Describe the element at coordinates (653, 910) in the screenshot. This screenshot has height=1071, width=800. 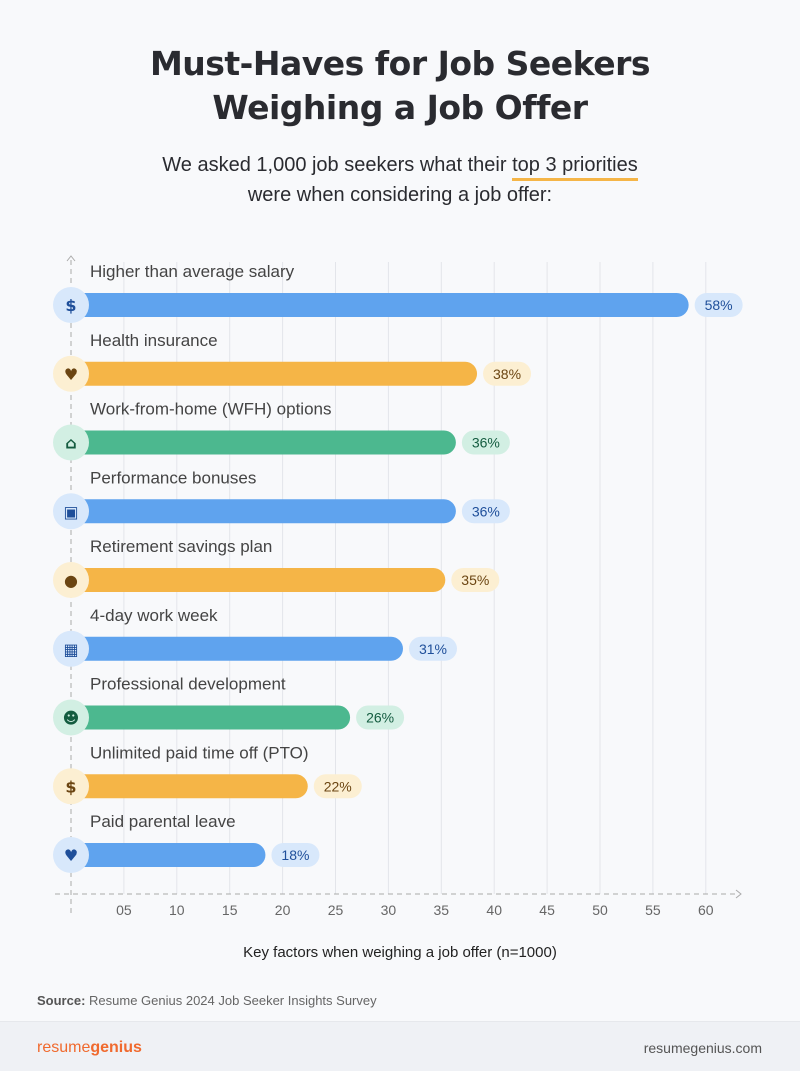
I see `x-tick-label: 55` at that location.